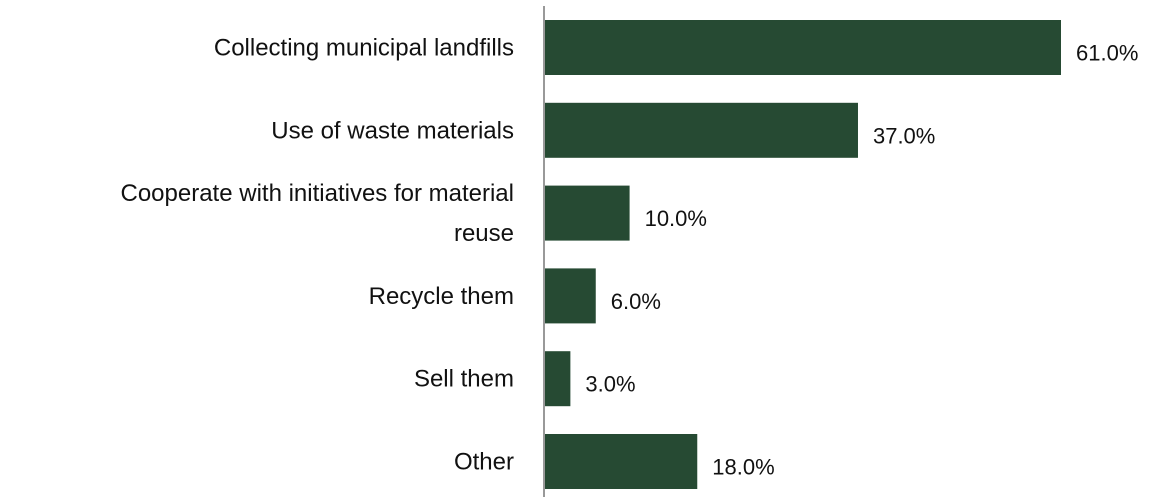  I want to click on data-label: 61.0%, so click(1107, 53).